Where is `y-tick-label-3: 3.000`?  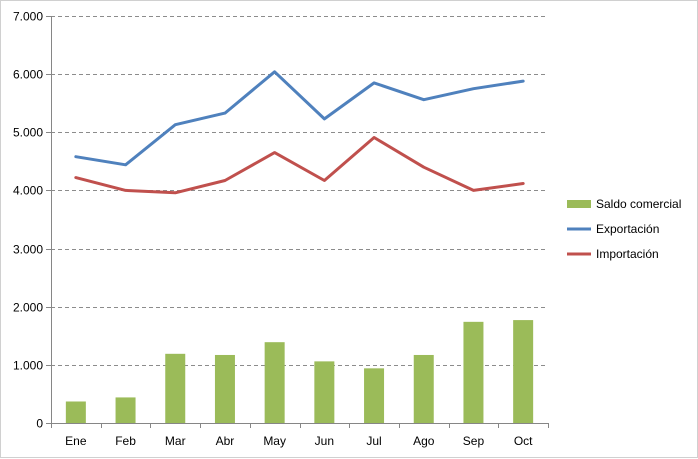
y-tick-label-3: 3.000 is located at coordinates (28, 250).